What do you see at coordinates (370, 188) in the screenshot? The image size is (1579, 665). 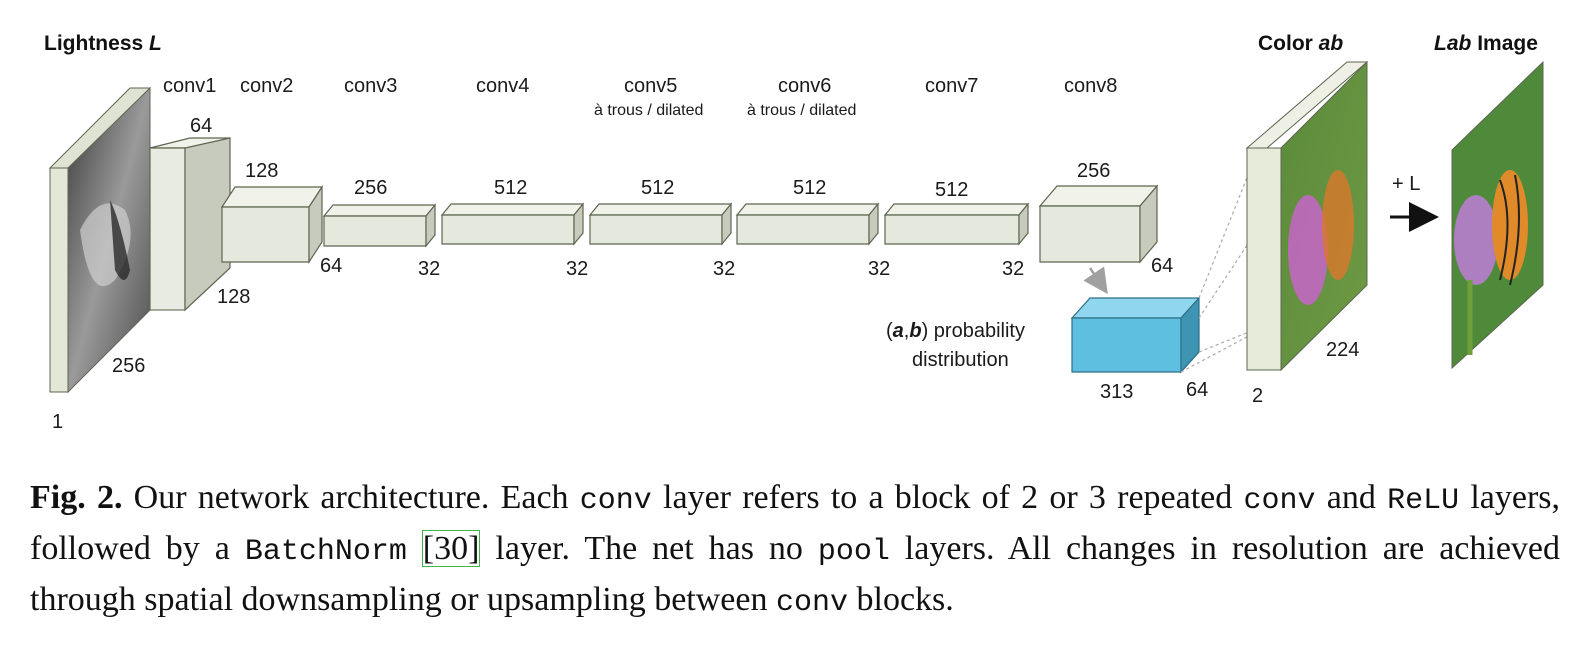 I see `conv3-channels: 256` at bounding box center [370, 188].